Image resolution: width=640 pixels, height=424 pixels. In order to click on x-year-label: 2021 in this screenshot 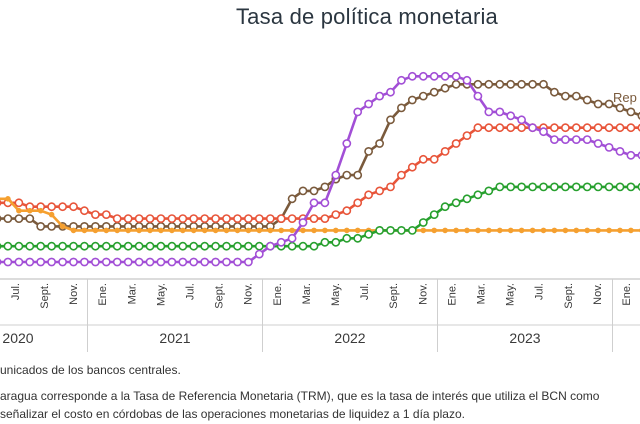, I will do `click(174, 338)`.